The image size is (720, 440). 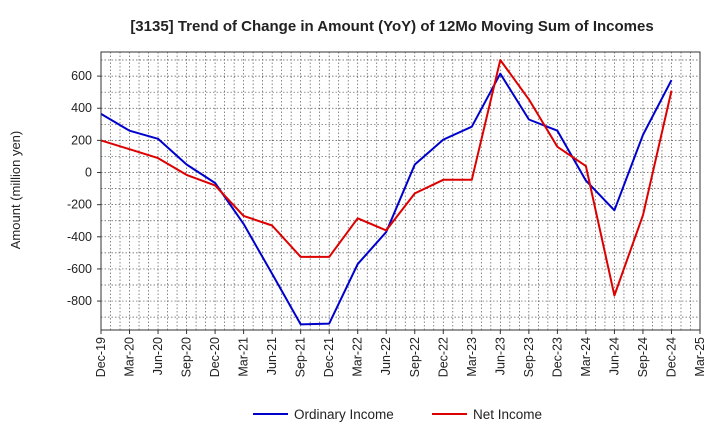 What do you see at coordinates (215, 357) in the screenshot?
I see `x-tick-label: Dec-20` at bounding box center [215, 357].